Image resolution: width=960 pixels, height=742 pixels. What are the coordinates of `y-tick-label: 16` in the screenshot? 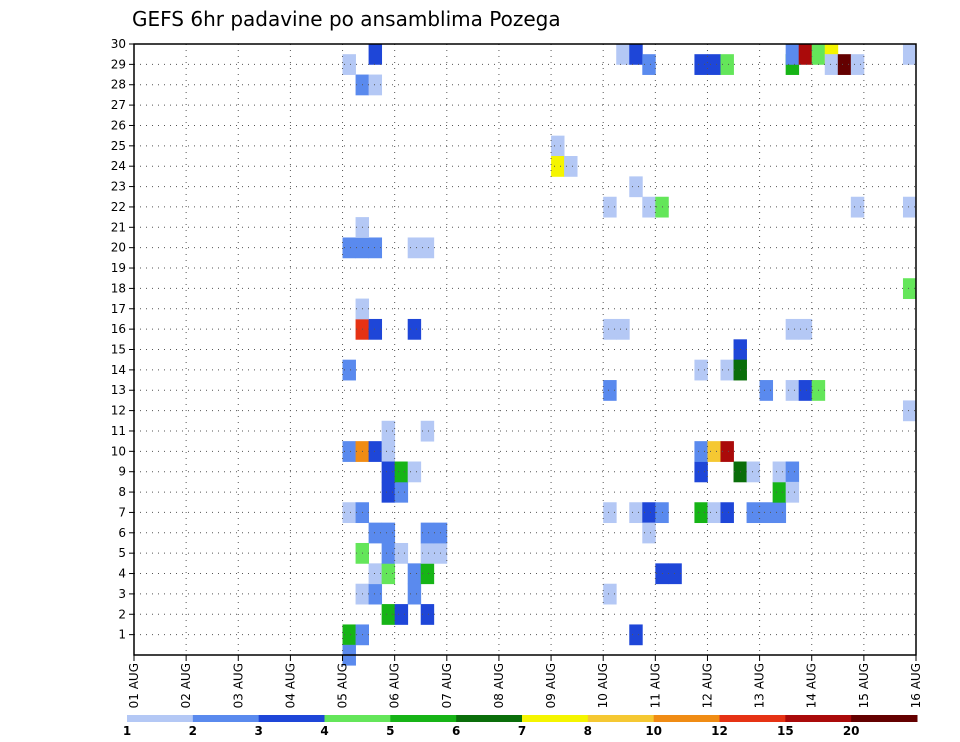 It's located at (118, 329).